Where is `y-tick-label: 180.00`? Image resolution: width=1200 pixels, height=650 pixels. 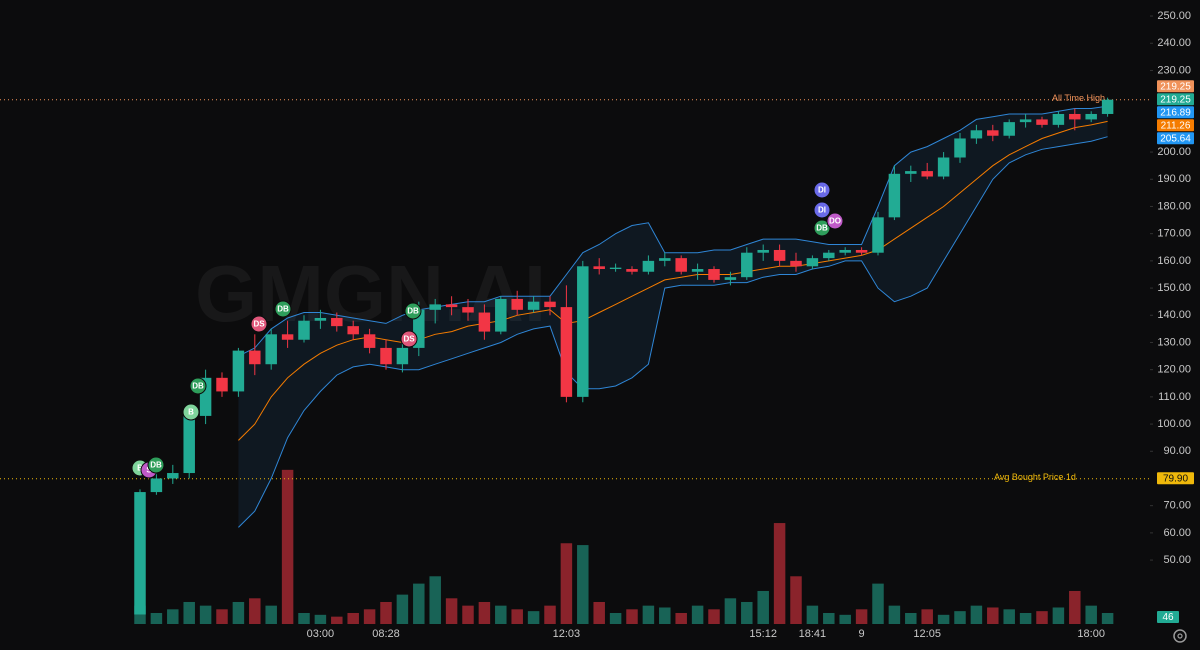
y-tick-label: 180.00 is located at coordinates (1174, 206).